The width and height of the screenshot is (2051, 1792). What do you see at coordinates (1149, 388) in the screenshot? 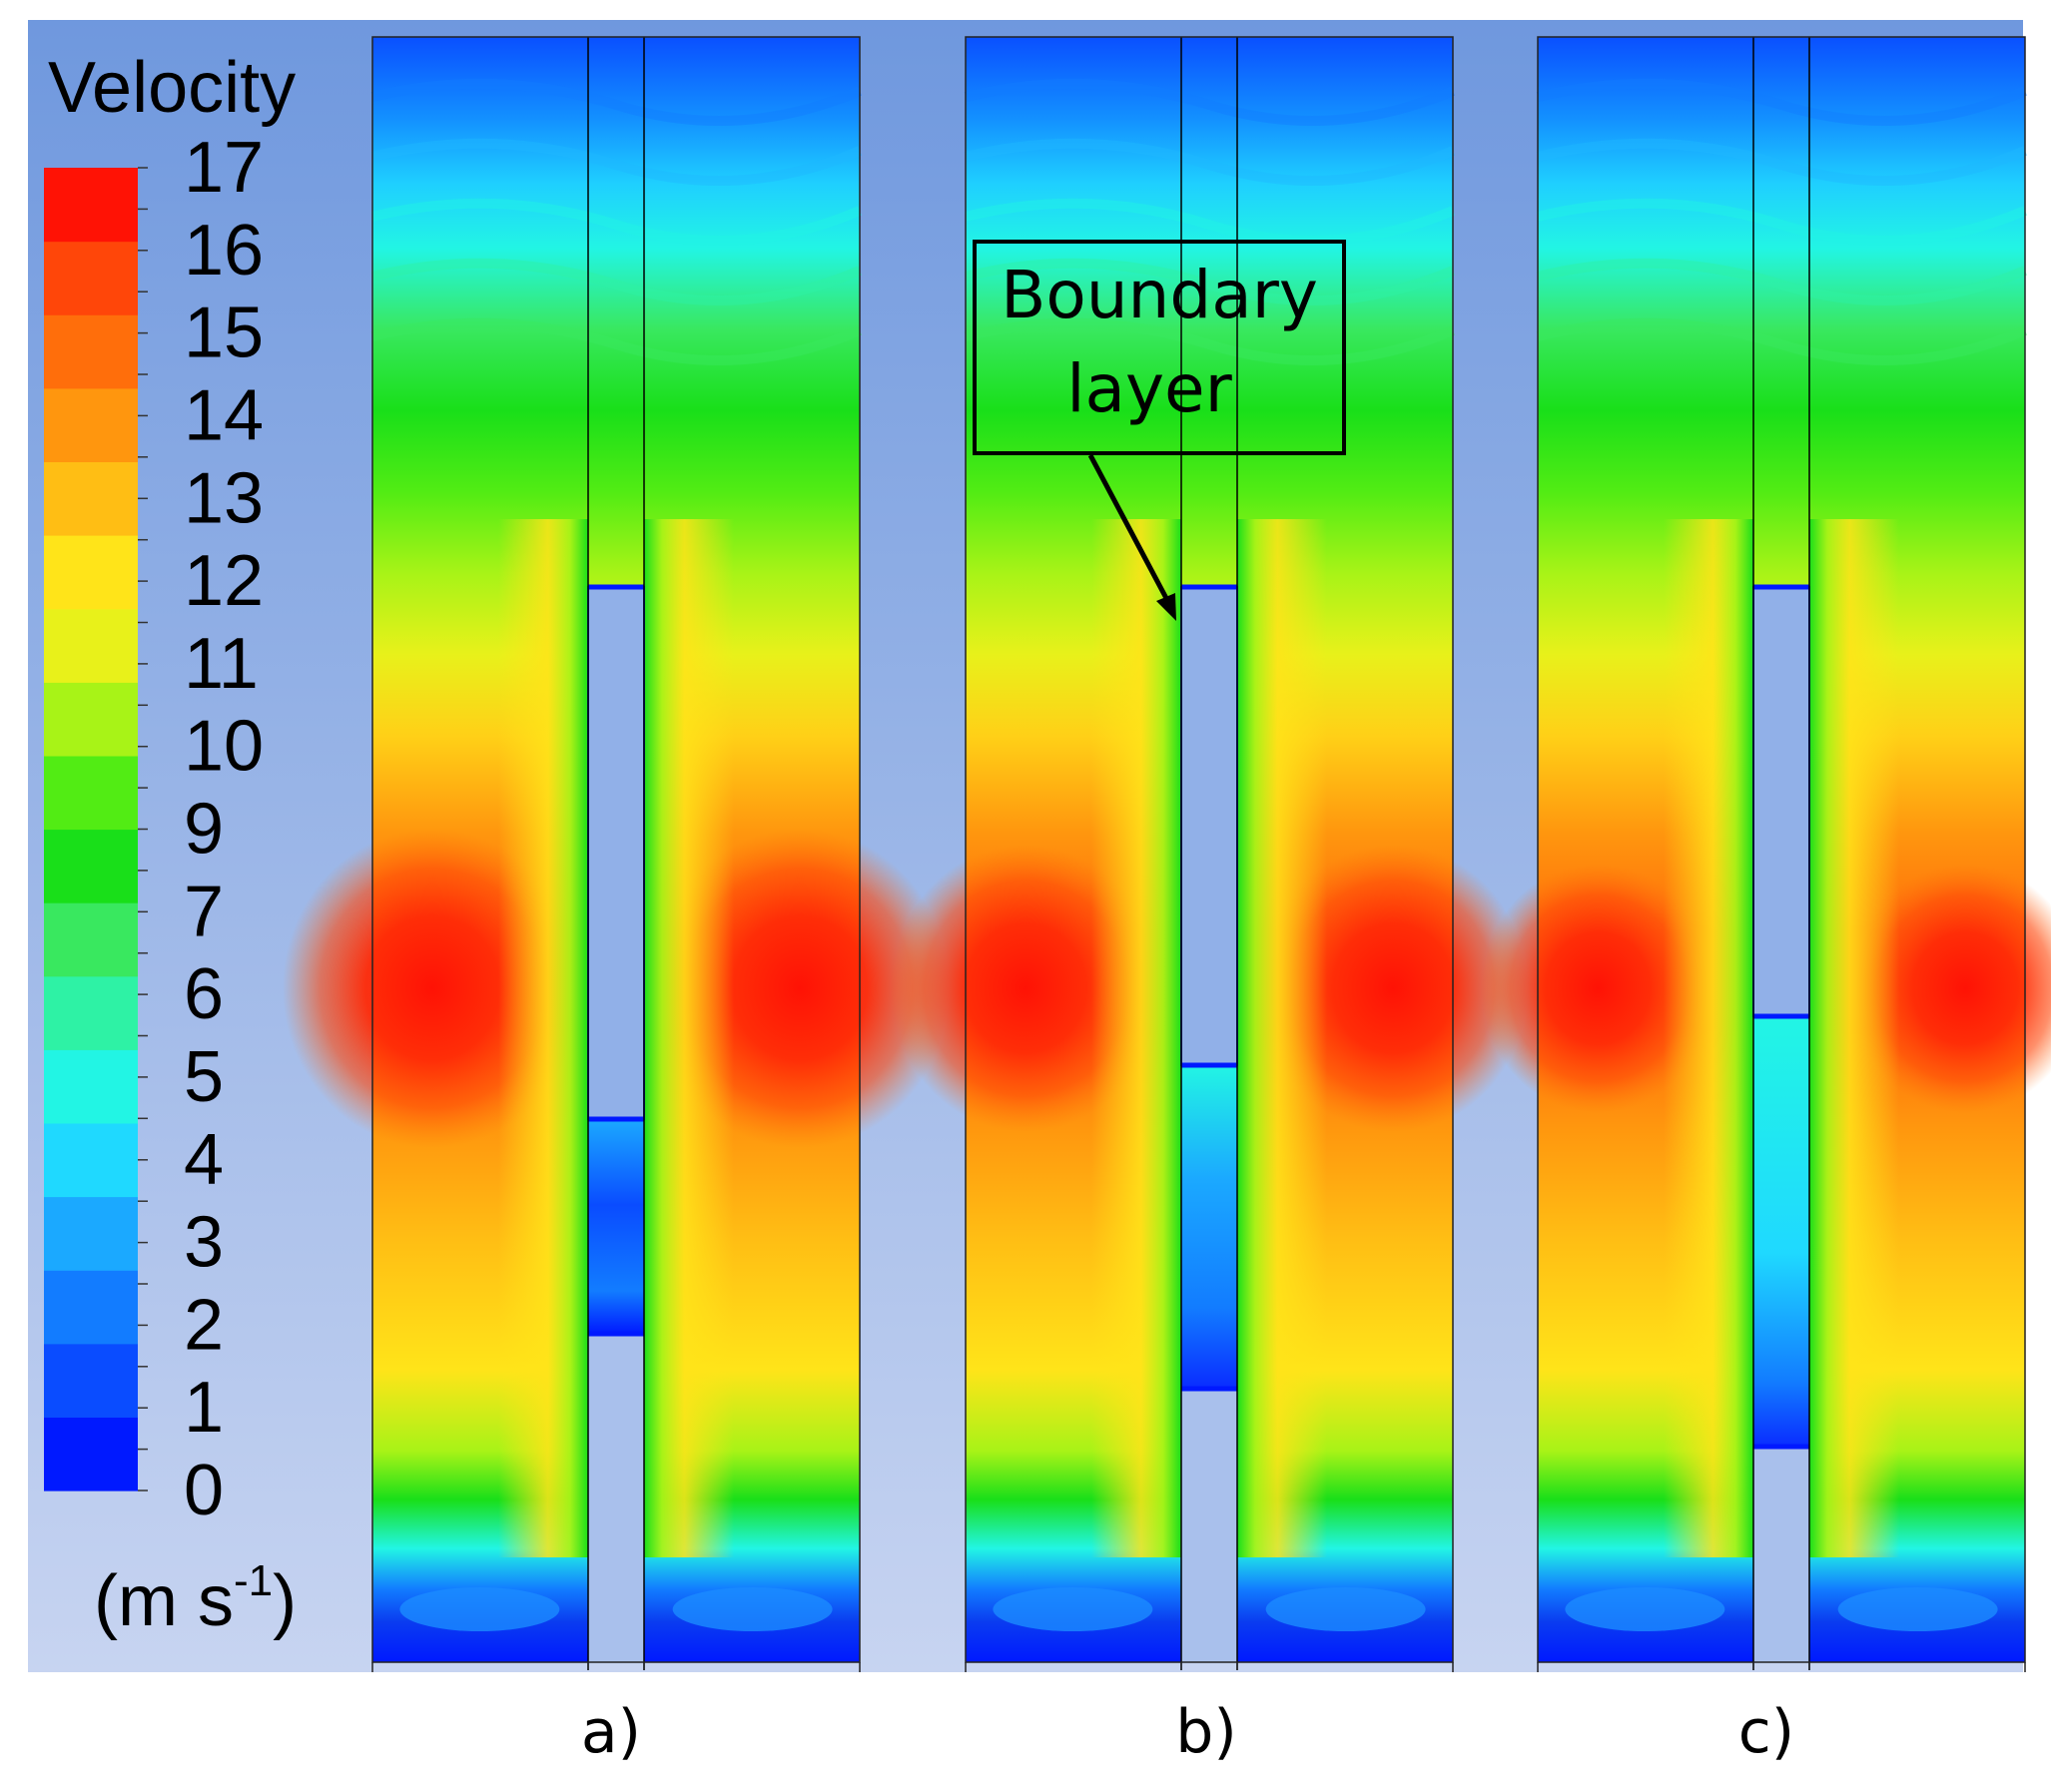
I see `annotation-line2: layer` at bounding box center [1149, 388].